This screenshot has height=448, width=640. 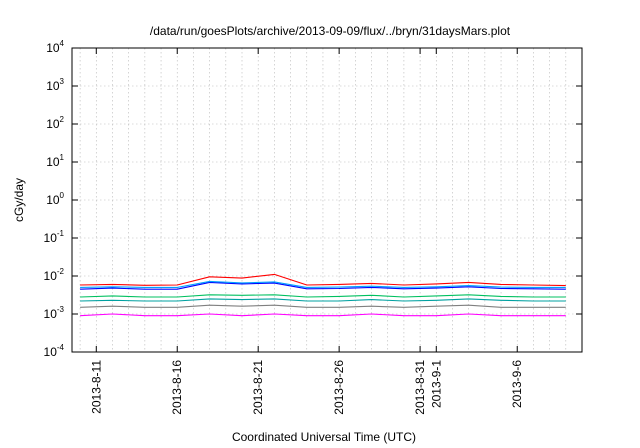 I want to click on x-tick-label: 2013-8-21, so click(x=258, y=387).